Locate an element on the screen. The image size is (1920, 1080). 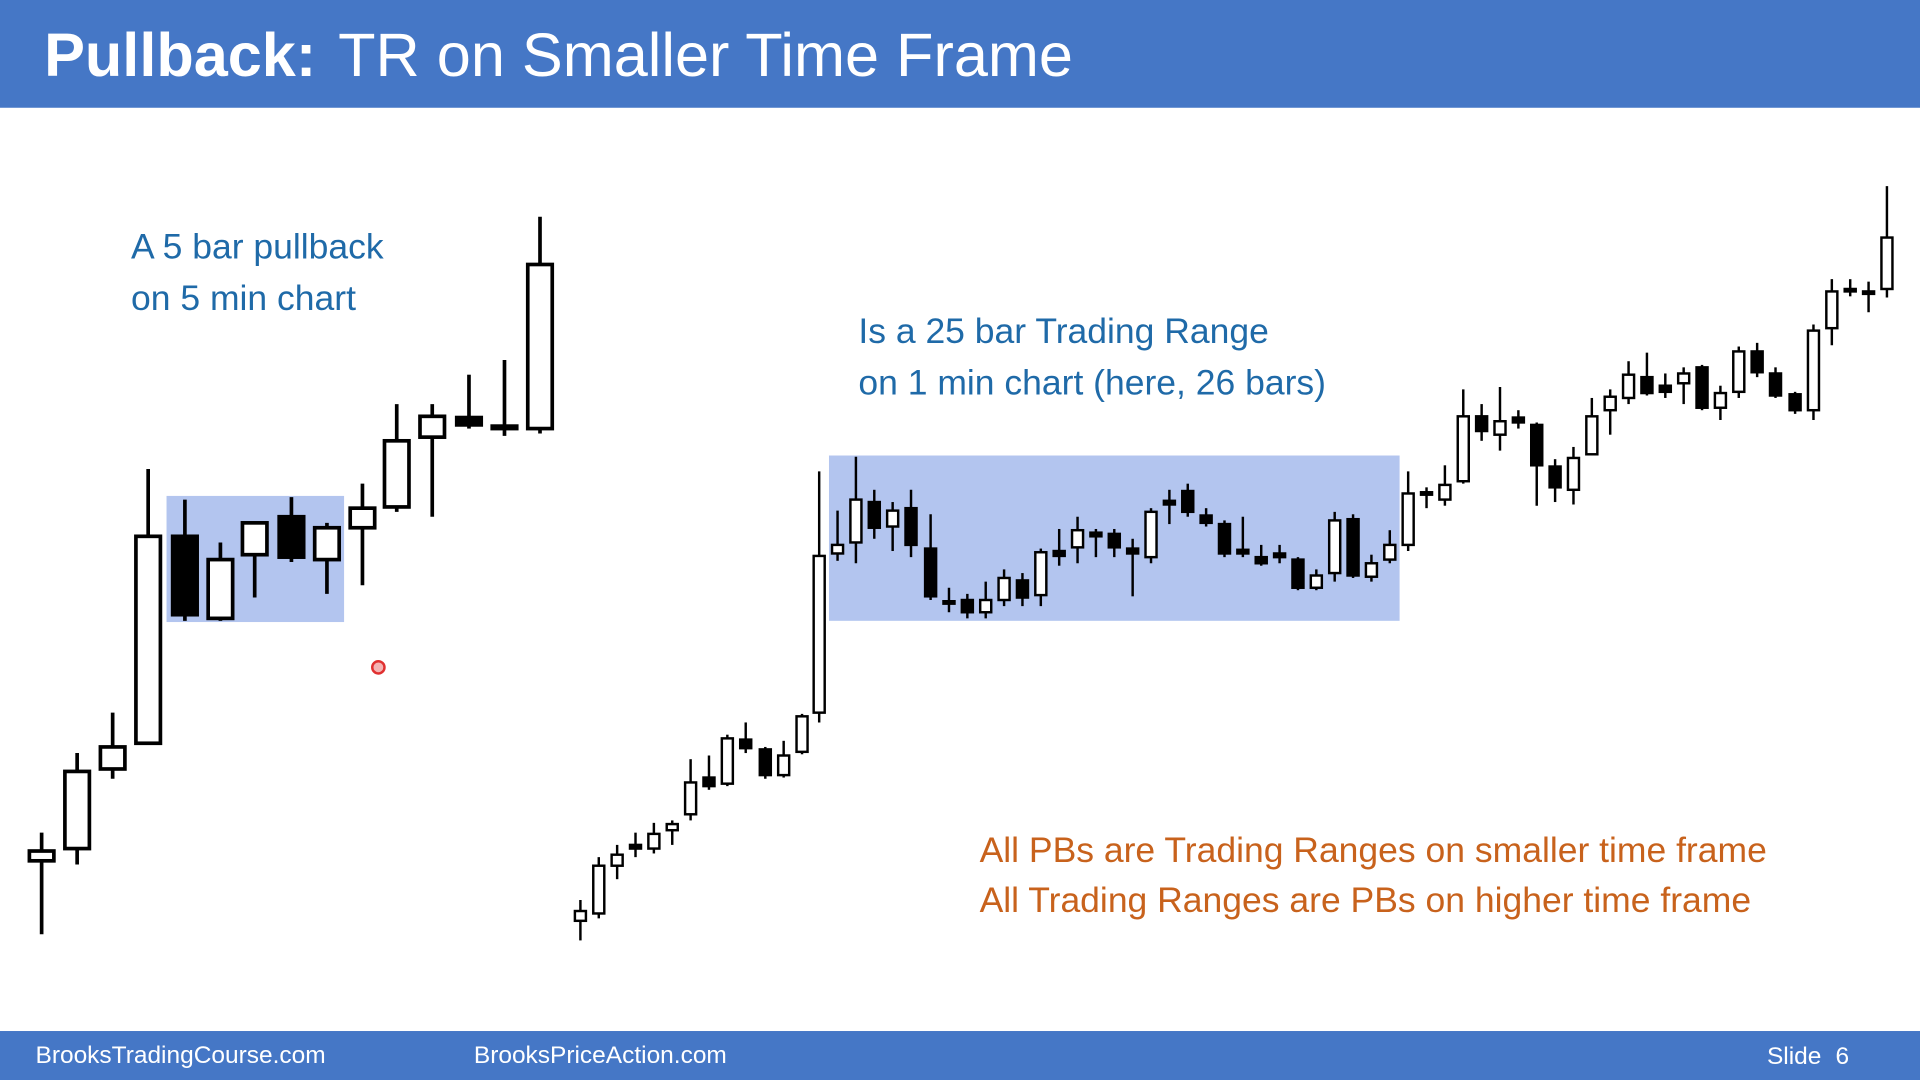
title-rest: TR on Smaller Time Frame is located at coordinates (705, 55).